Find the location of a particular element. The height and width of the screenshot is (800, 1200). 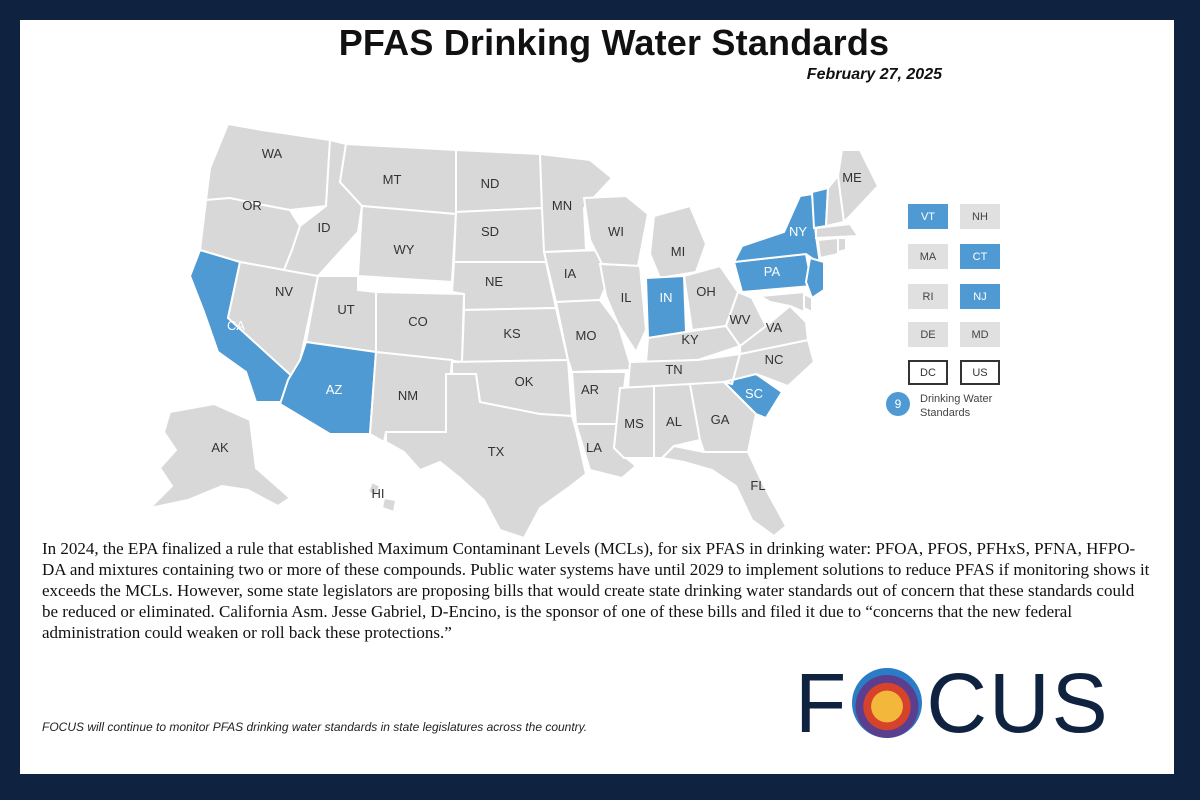

state-label-LA: LA is located at coordinates (594, 447).